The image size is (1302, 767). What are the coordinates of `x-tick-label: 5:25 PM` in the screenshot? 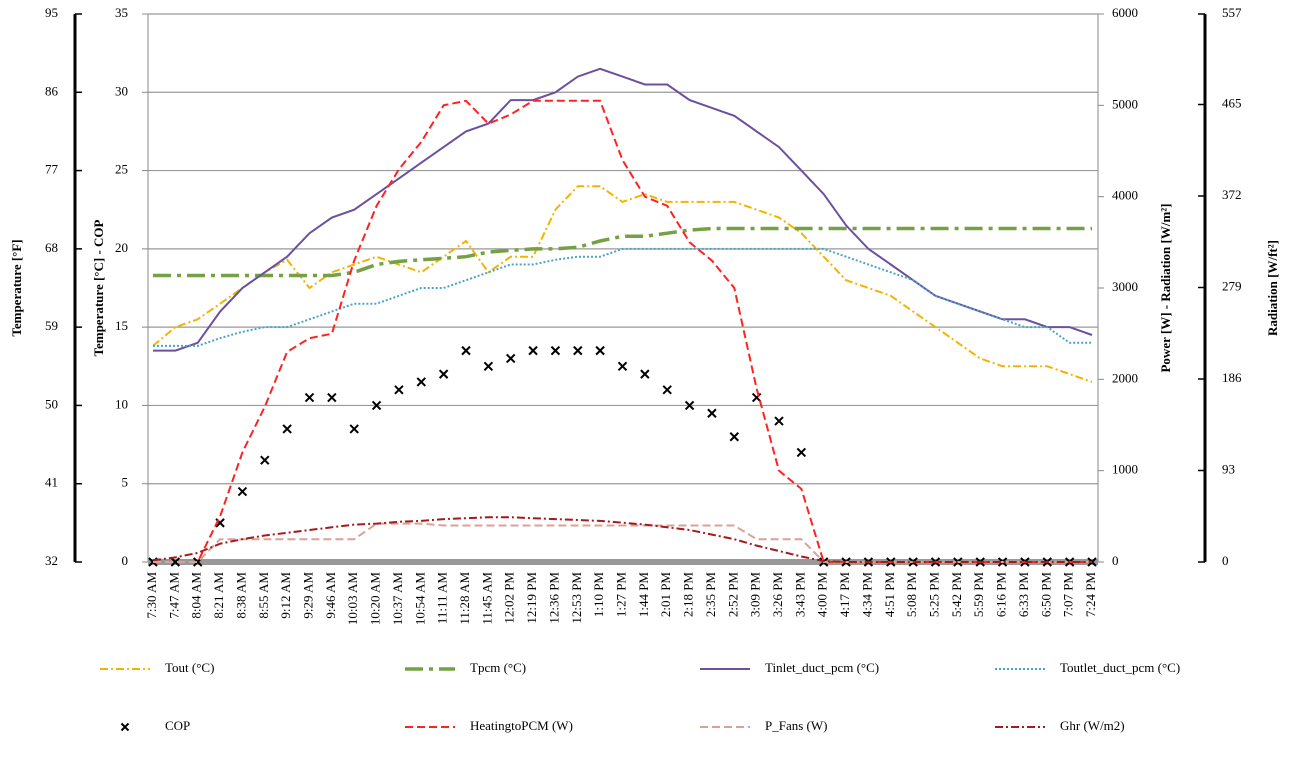 It's located at (933, 595).